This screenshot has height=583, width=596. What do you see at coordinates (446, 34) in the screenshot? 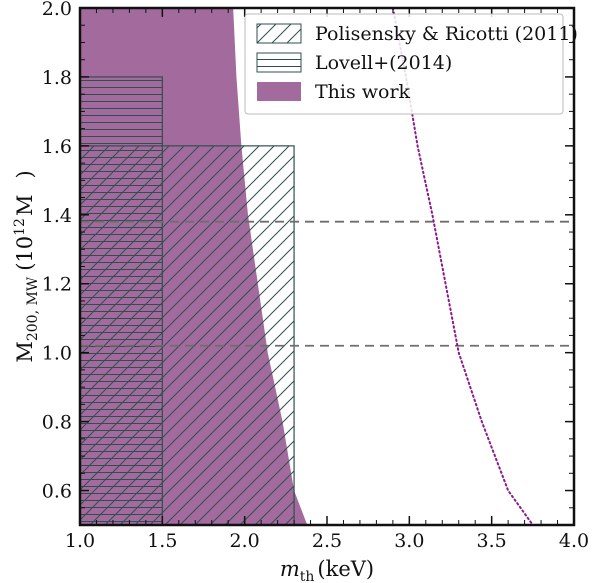
I see `legend-item-polisensky-ricotti-label: Polisensky & Ricotti (2011)` at bounding box center [446, 34].